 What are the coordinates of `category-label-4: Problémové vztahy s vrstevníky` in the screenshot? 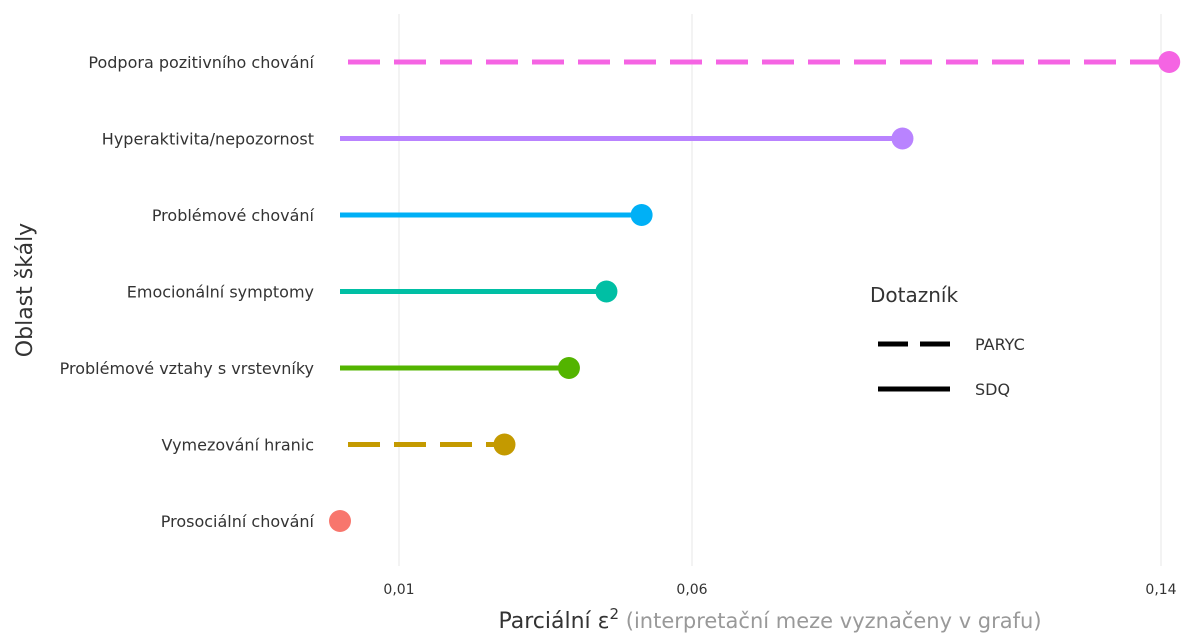 It's located at (187, 368).